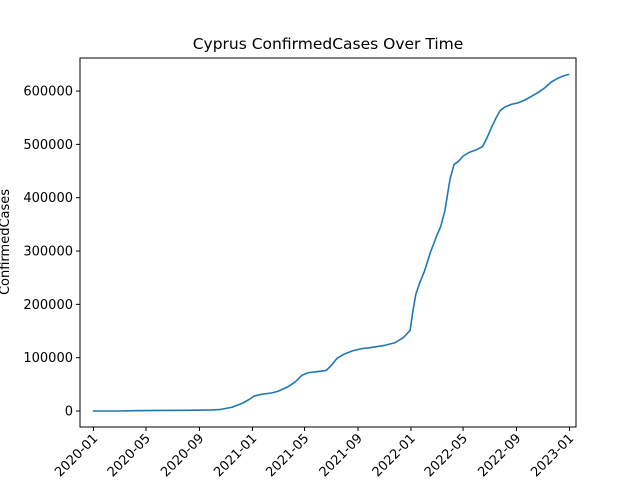 The height and width of the screenshot is (480, 640). What do you see at coordinates (182, 455) in the screenshot?
I see `x-tick-label: 2020-09` at bounding box center [182, 455].